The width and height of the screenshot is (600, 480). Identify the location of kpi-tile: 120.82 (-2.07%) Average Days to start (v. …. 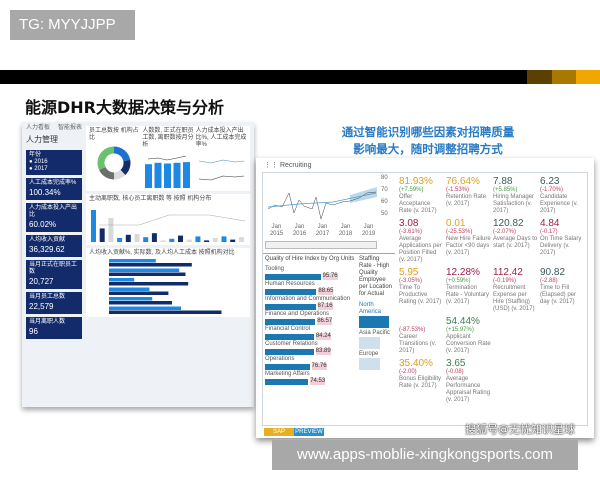
(516, 241).